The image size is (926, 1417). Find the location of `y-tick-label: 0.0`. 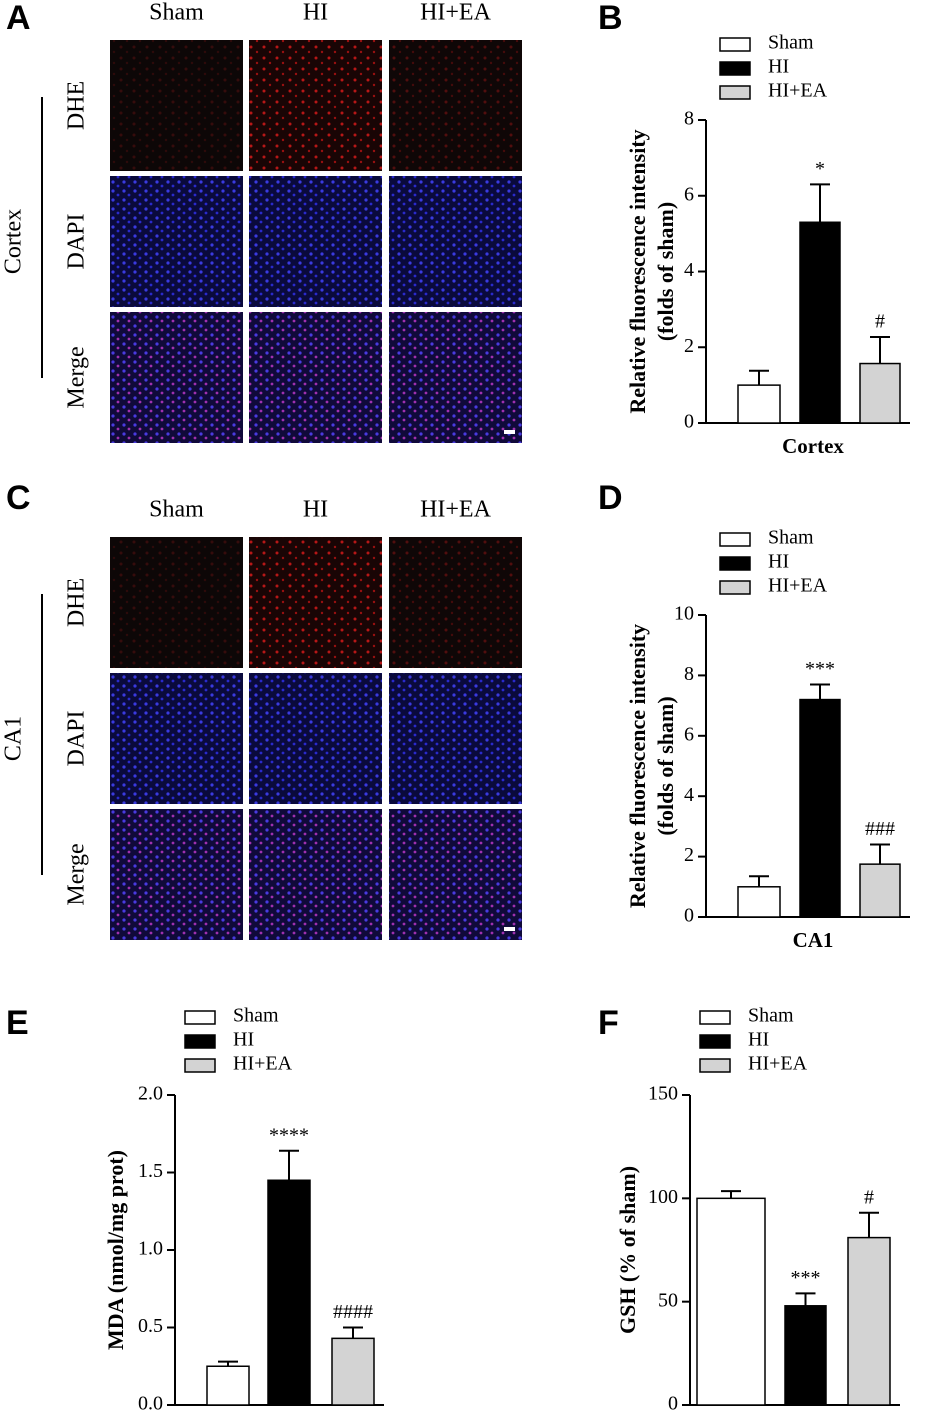

y-tick-label: 0.0 is located at coordinates (150, 1404).